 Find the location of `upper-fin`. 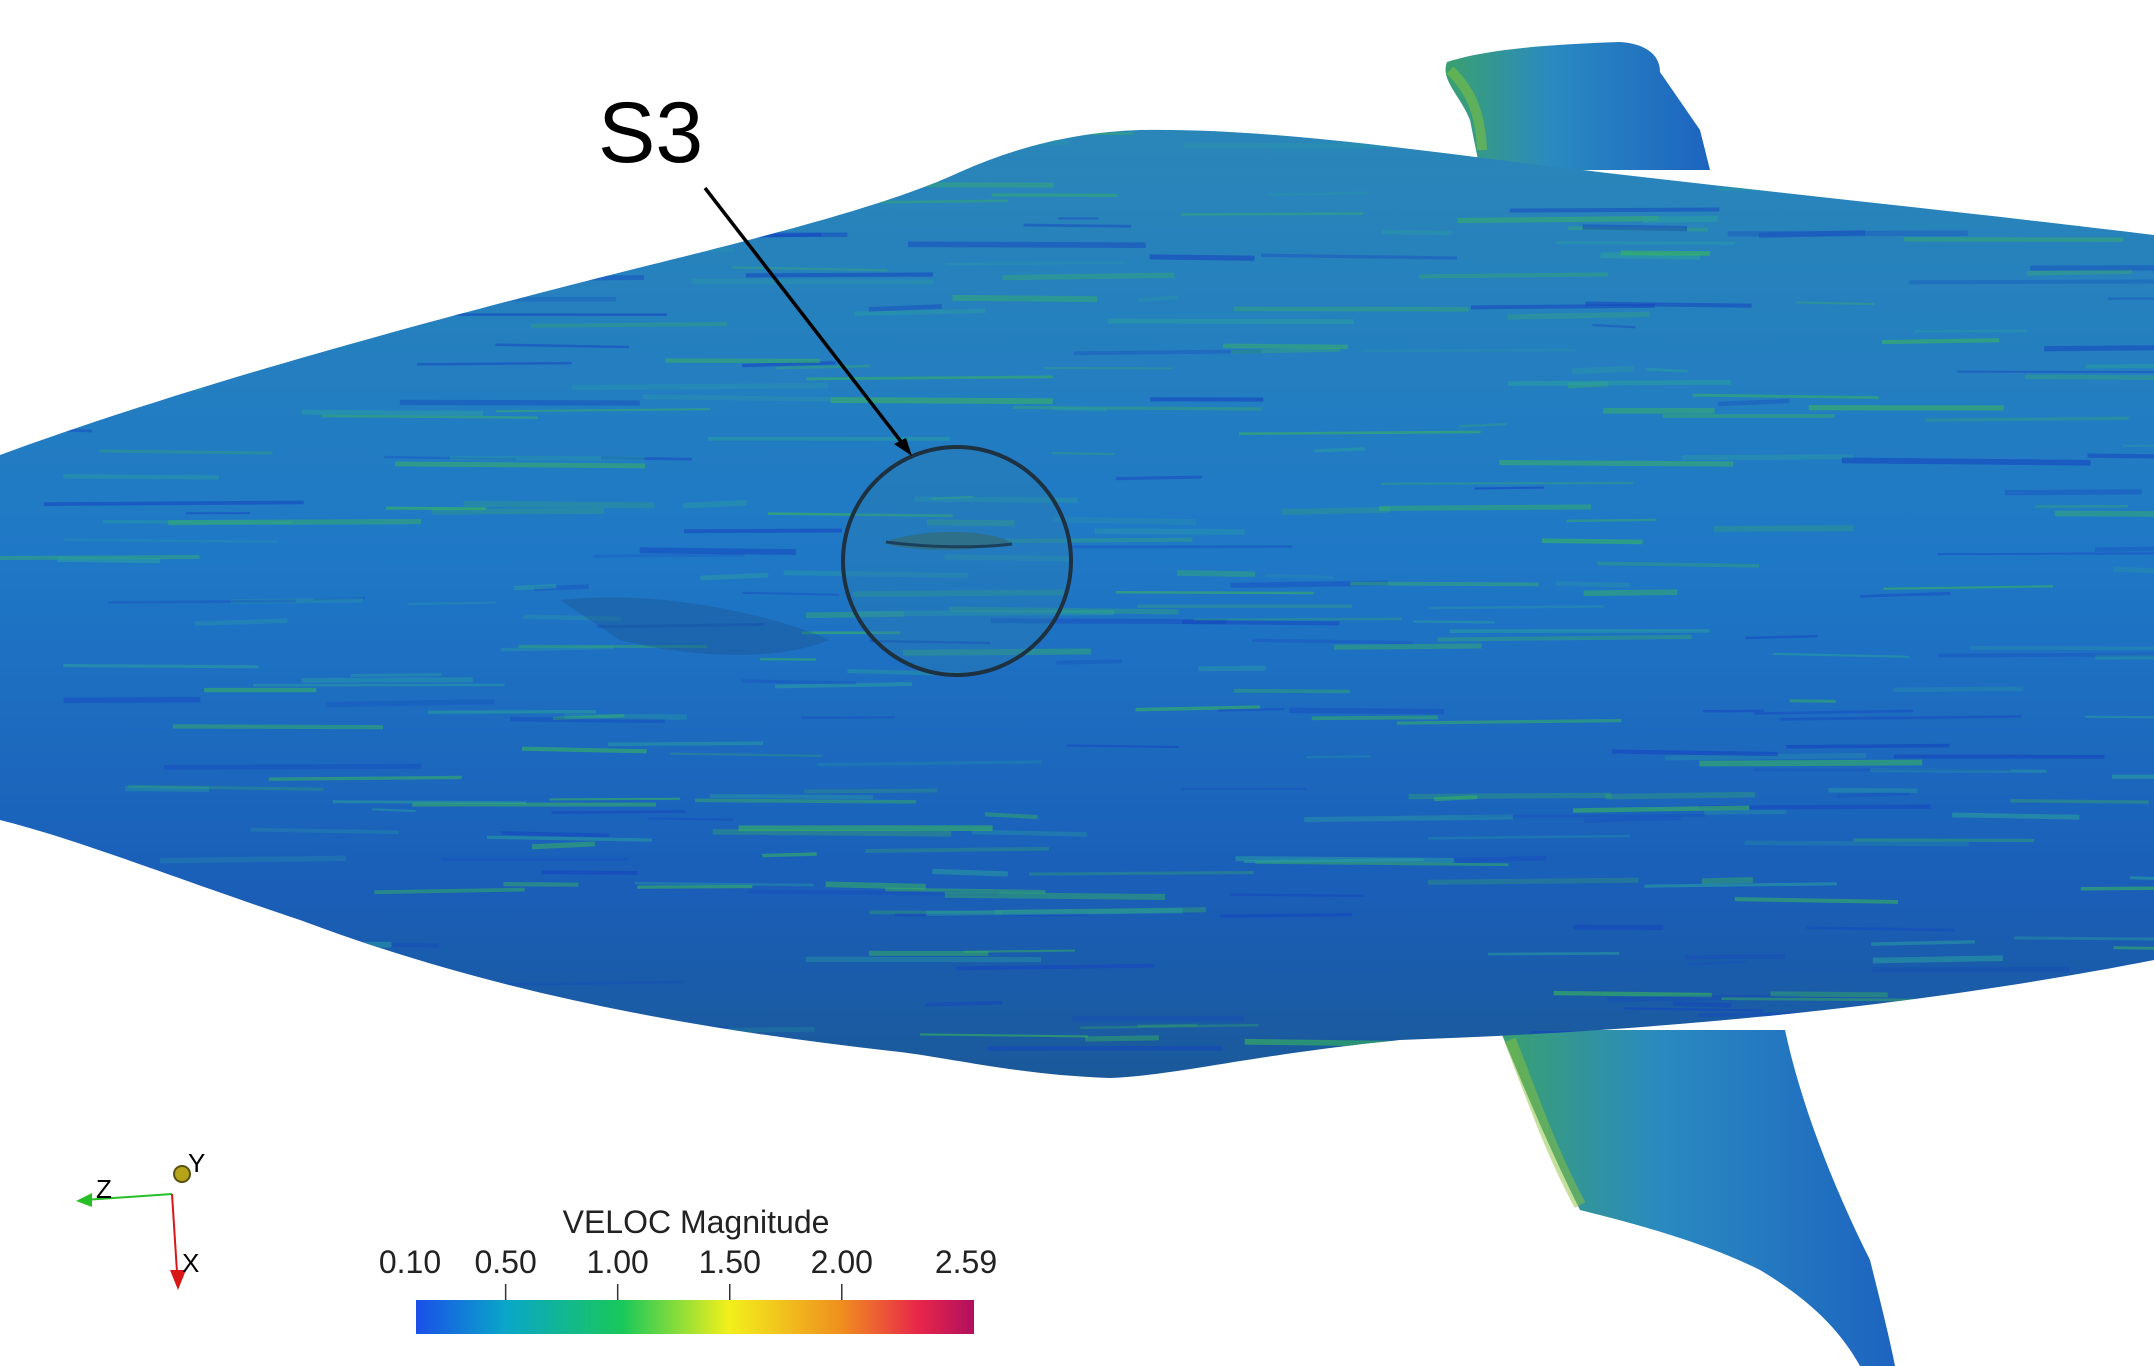

upper-fin is located at coordinates (1577, 106).